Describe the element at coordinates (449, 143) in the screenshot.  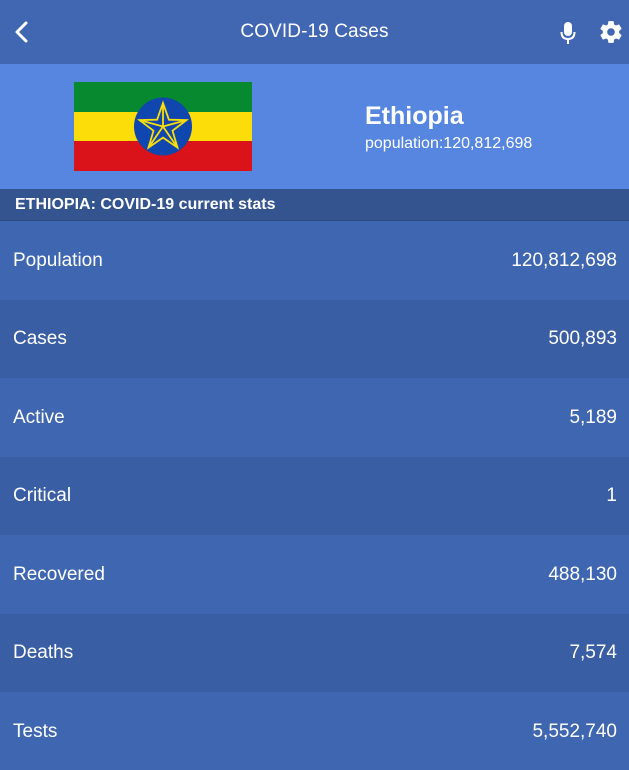
I see `country-population: population:120,812,698` at that location.